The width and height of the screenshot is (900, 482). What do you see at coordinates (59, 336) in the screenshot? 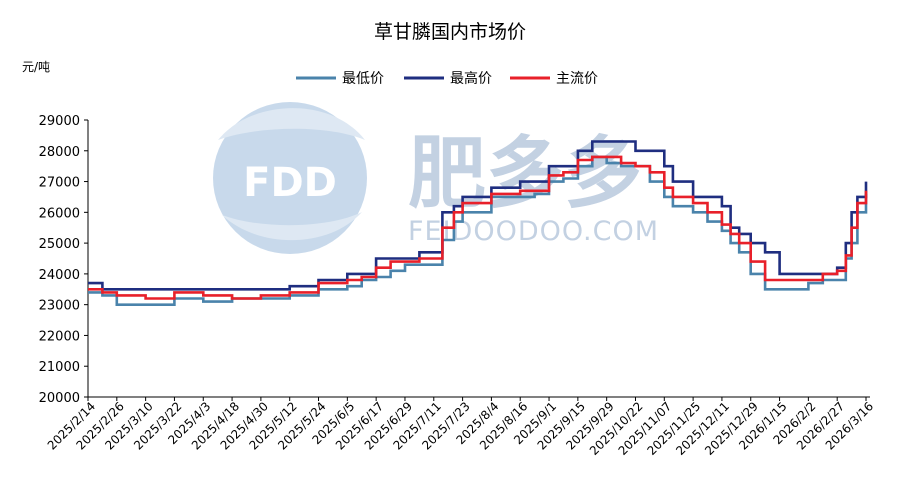
I see `y-tick-label: 22000` at bounding box center [59, 336].